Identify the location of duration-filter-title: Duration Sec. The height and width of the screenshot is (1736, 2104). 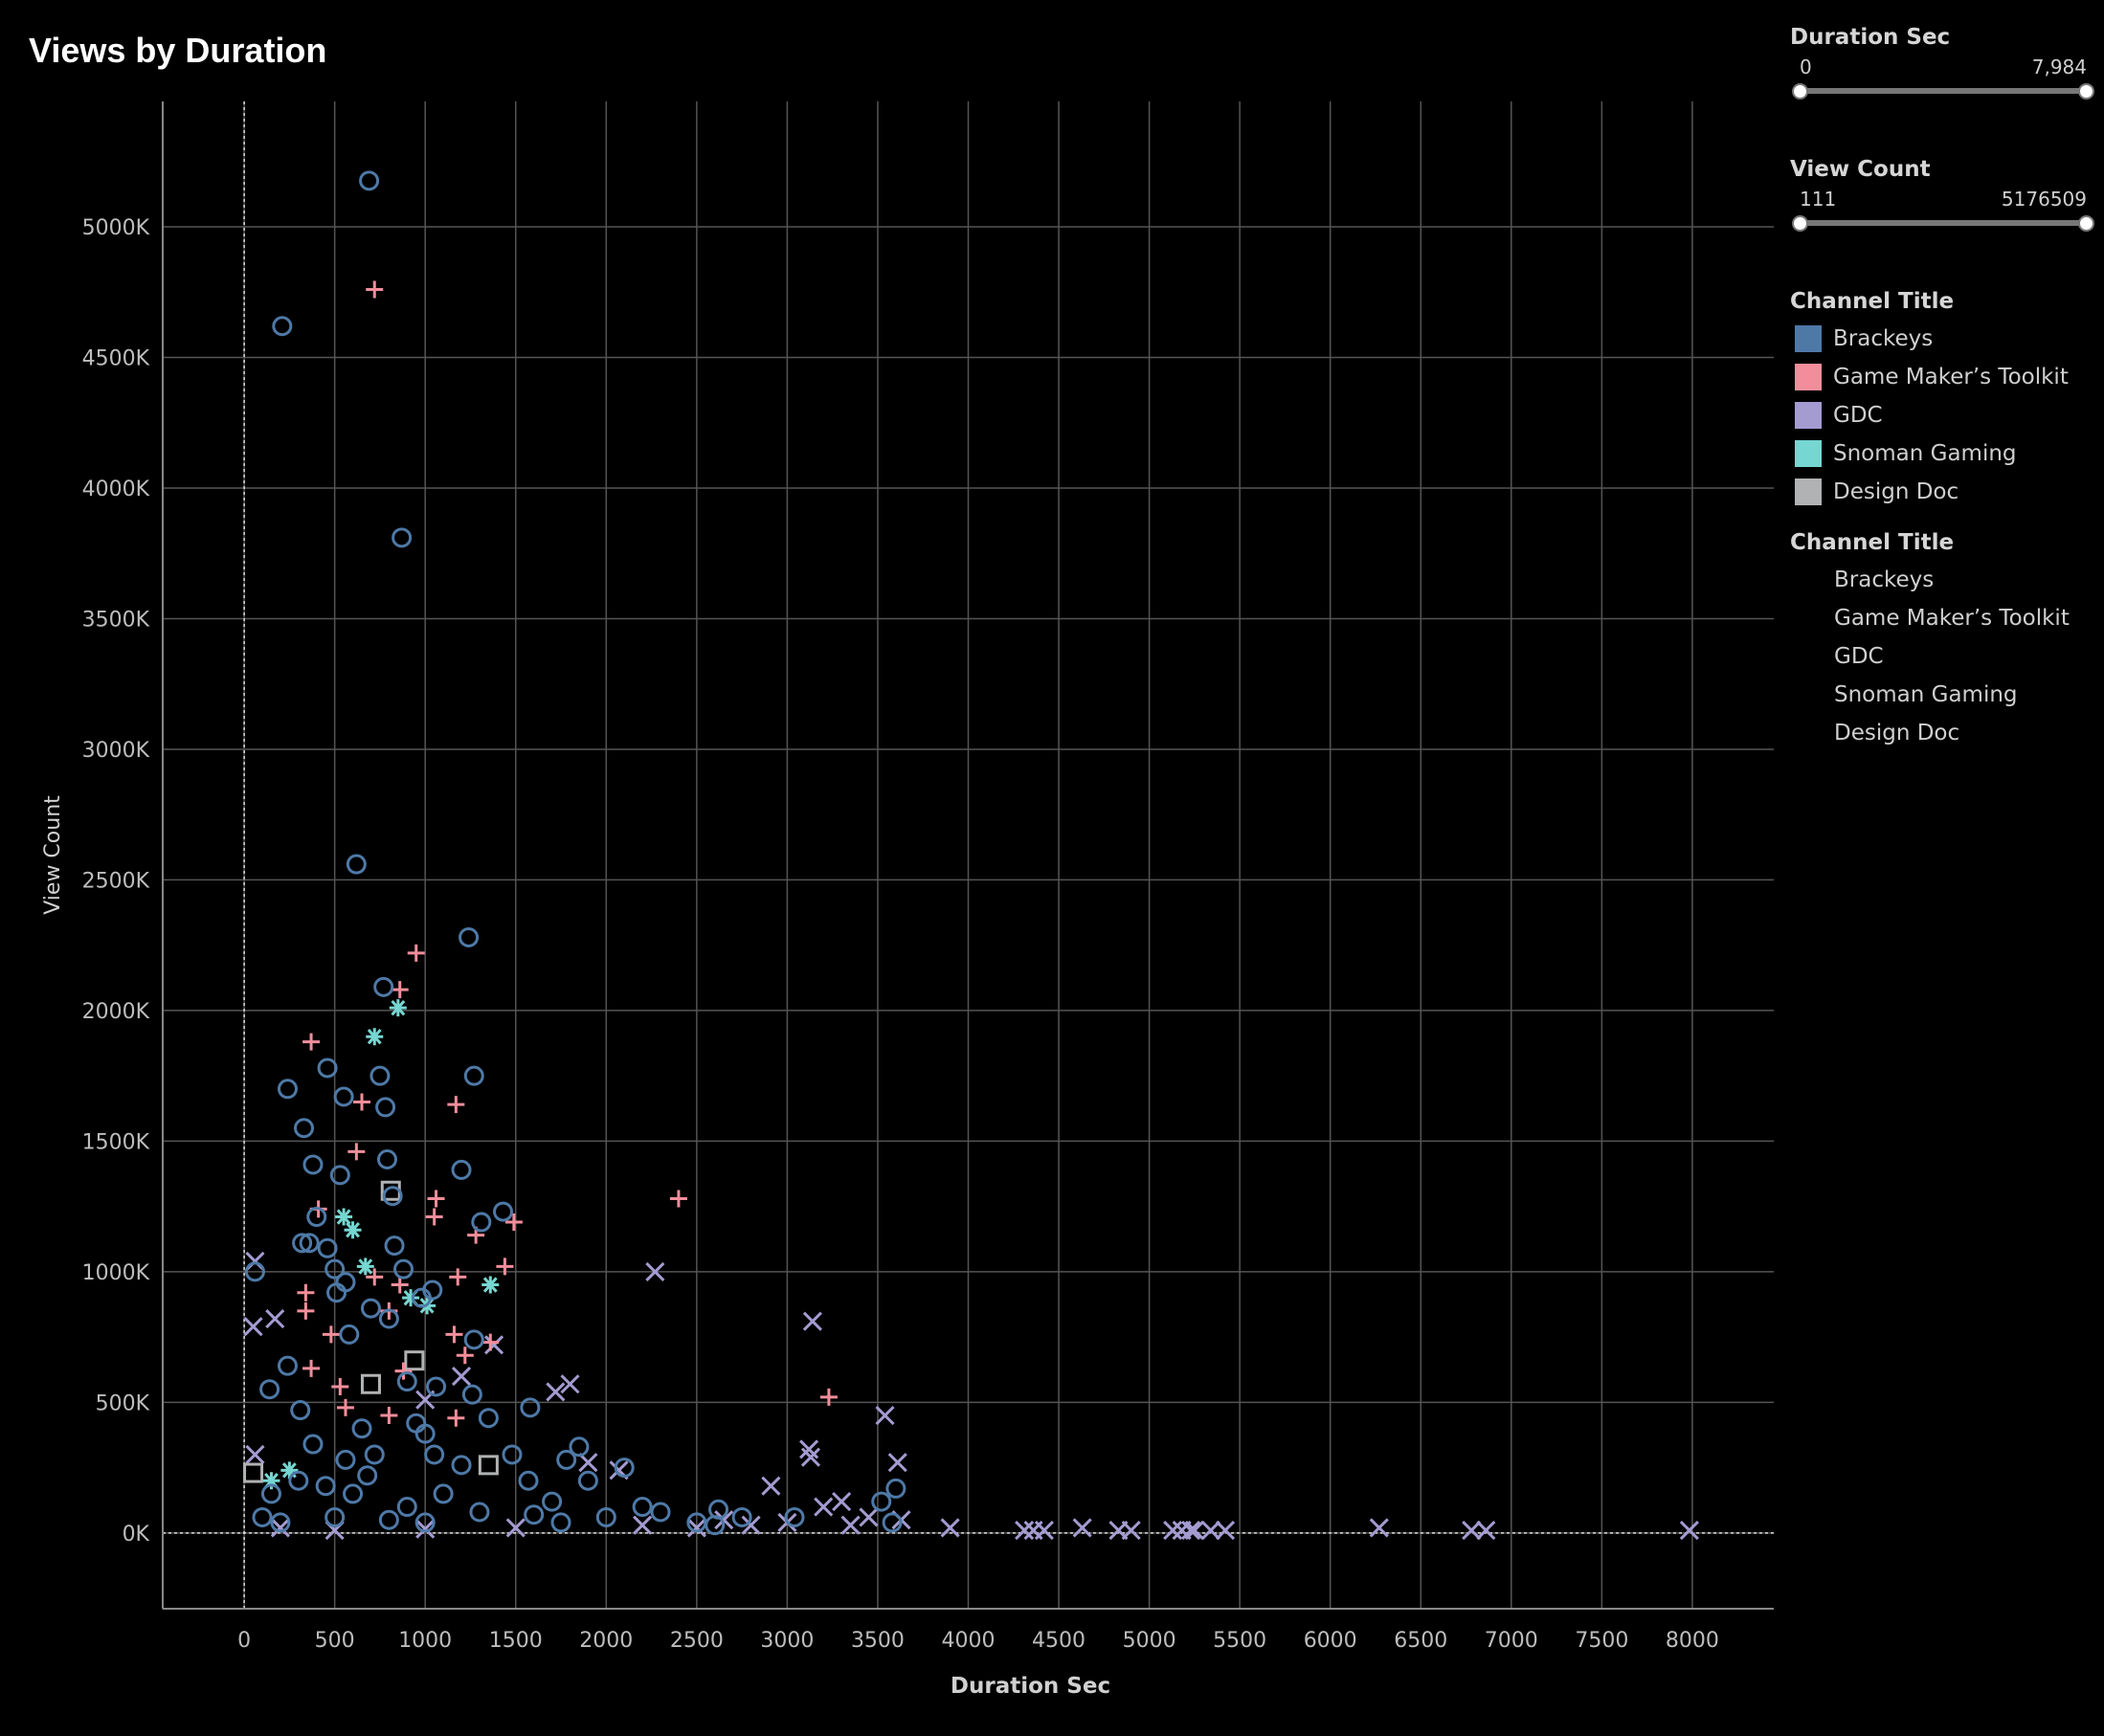
(1870, 37).